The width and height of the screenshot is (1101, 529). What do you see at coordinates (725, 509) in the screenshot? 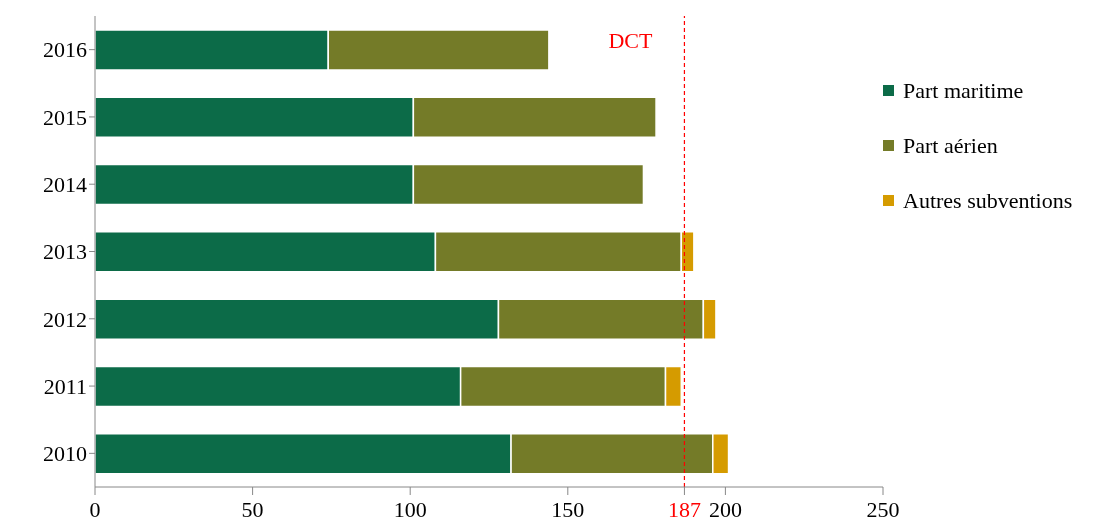
I see `x-tick-label: 200` at bounding box center [725, 509].